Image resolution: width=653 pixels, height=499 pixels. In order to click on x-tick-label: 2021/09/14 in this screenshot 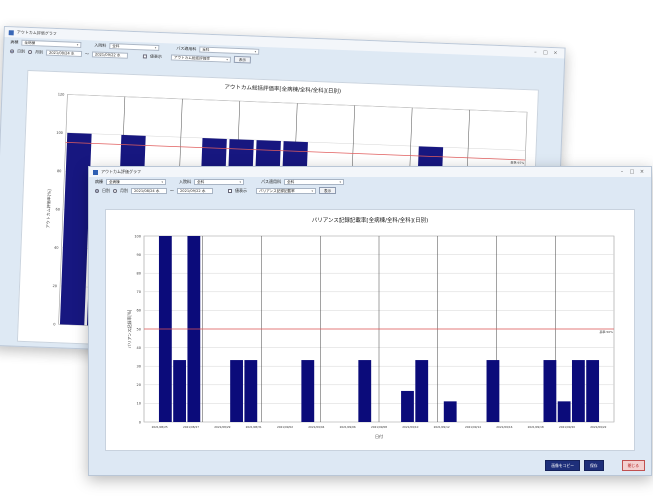, I will do `click(473, 427)`.